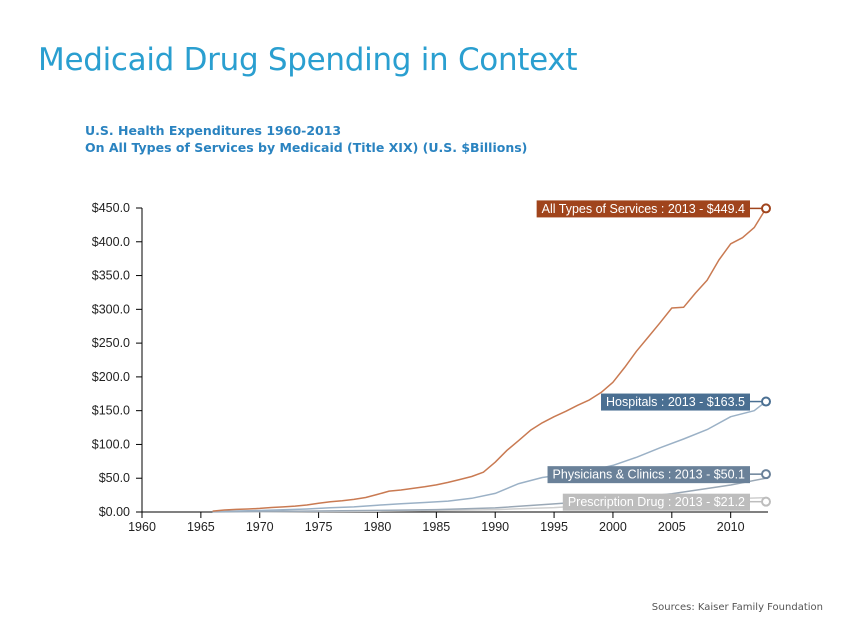 This screenshot has width=860, height=619. I want to click on y-tick-label: $250.0, so click(111, 343).